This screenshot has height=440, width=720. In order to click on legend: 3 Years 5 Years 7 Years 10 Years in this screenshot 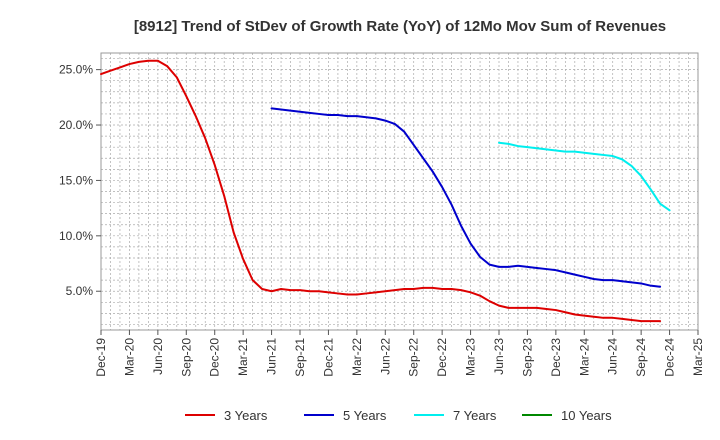, I will do `click(398, 415)`.